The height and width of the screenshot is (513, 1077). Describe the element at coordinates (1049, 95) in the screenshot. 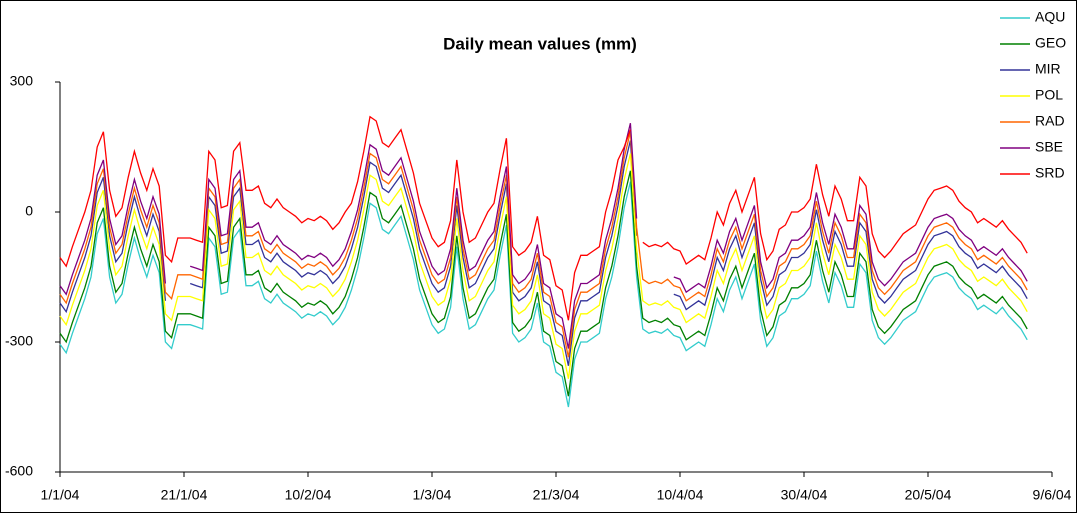

I see `legend-label: POL` at that location.